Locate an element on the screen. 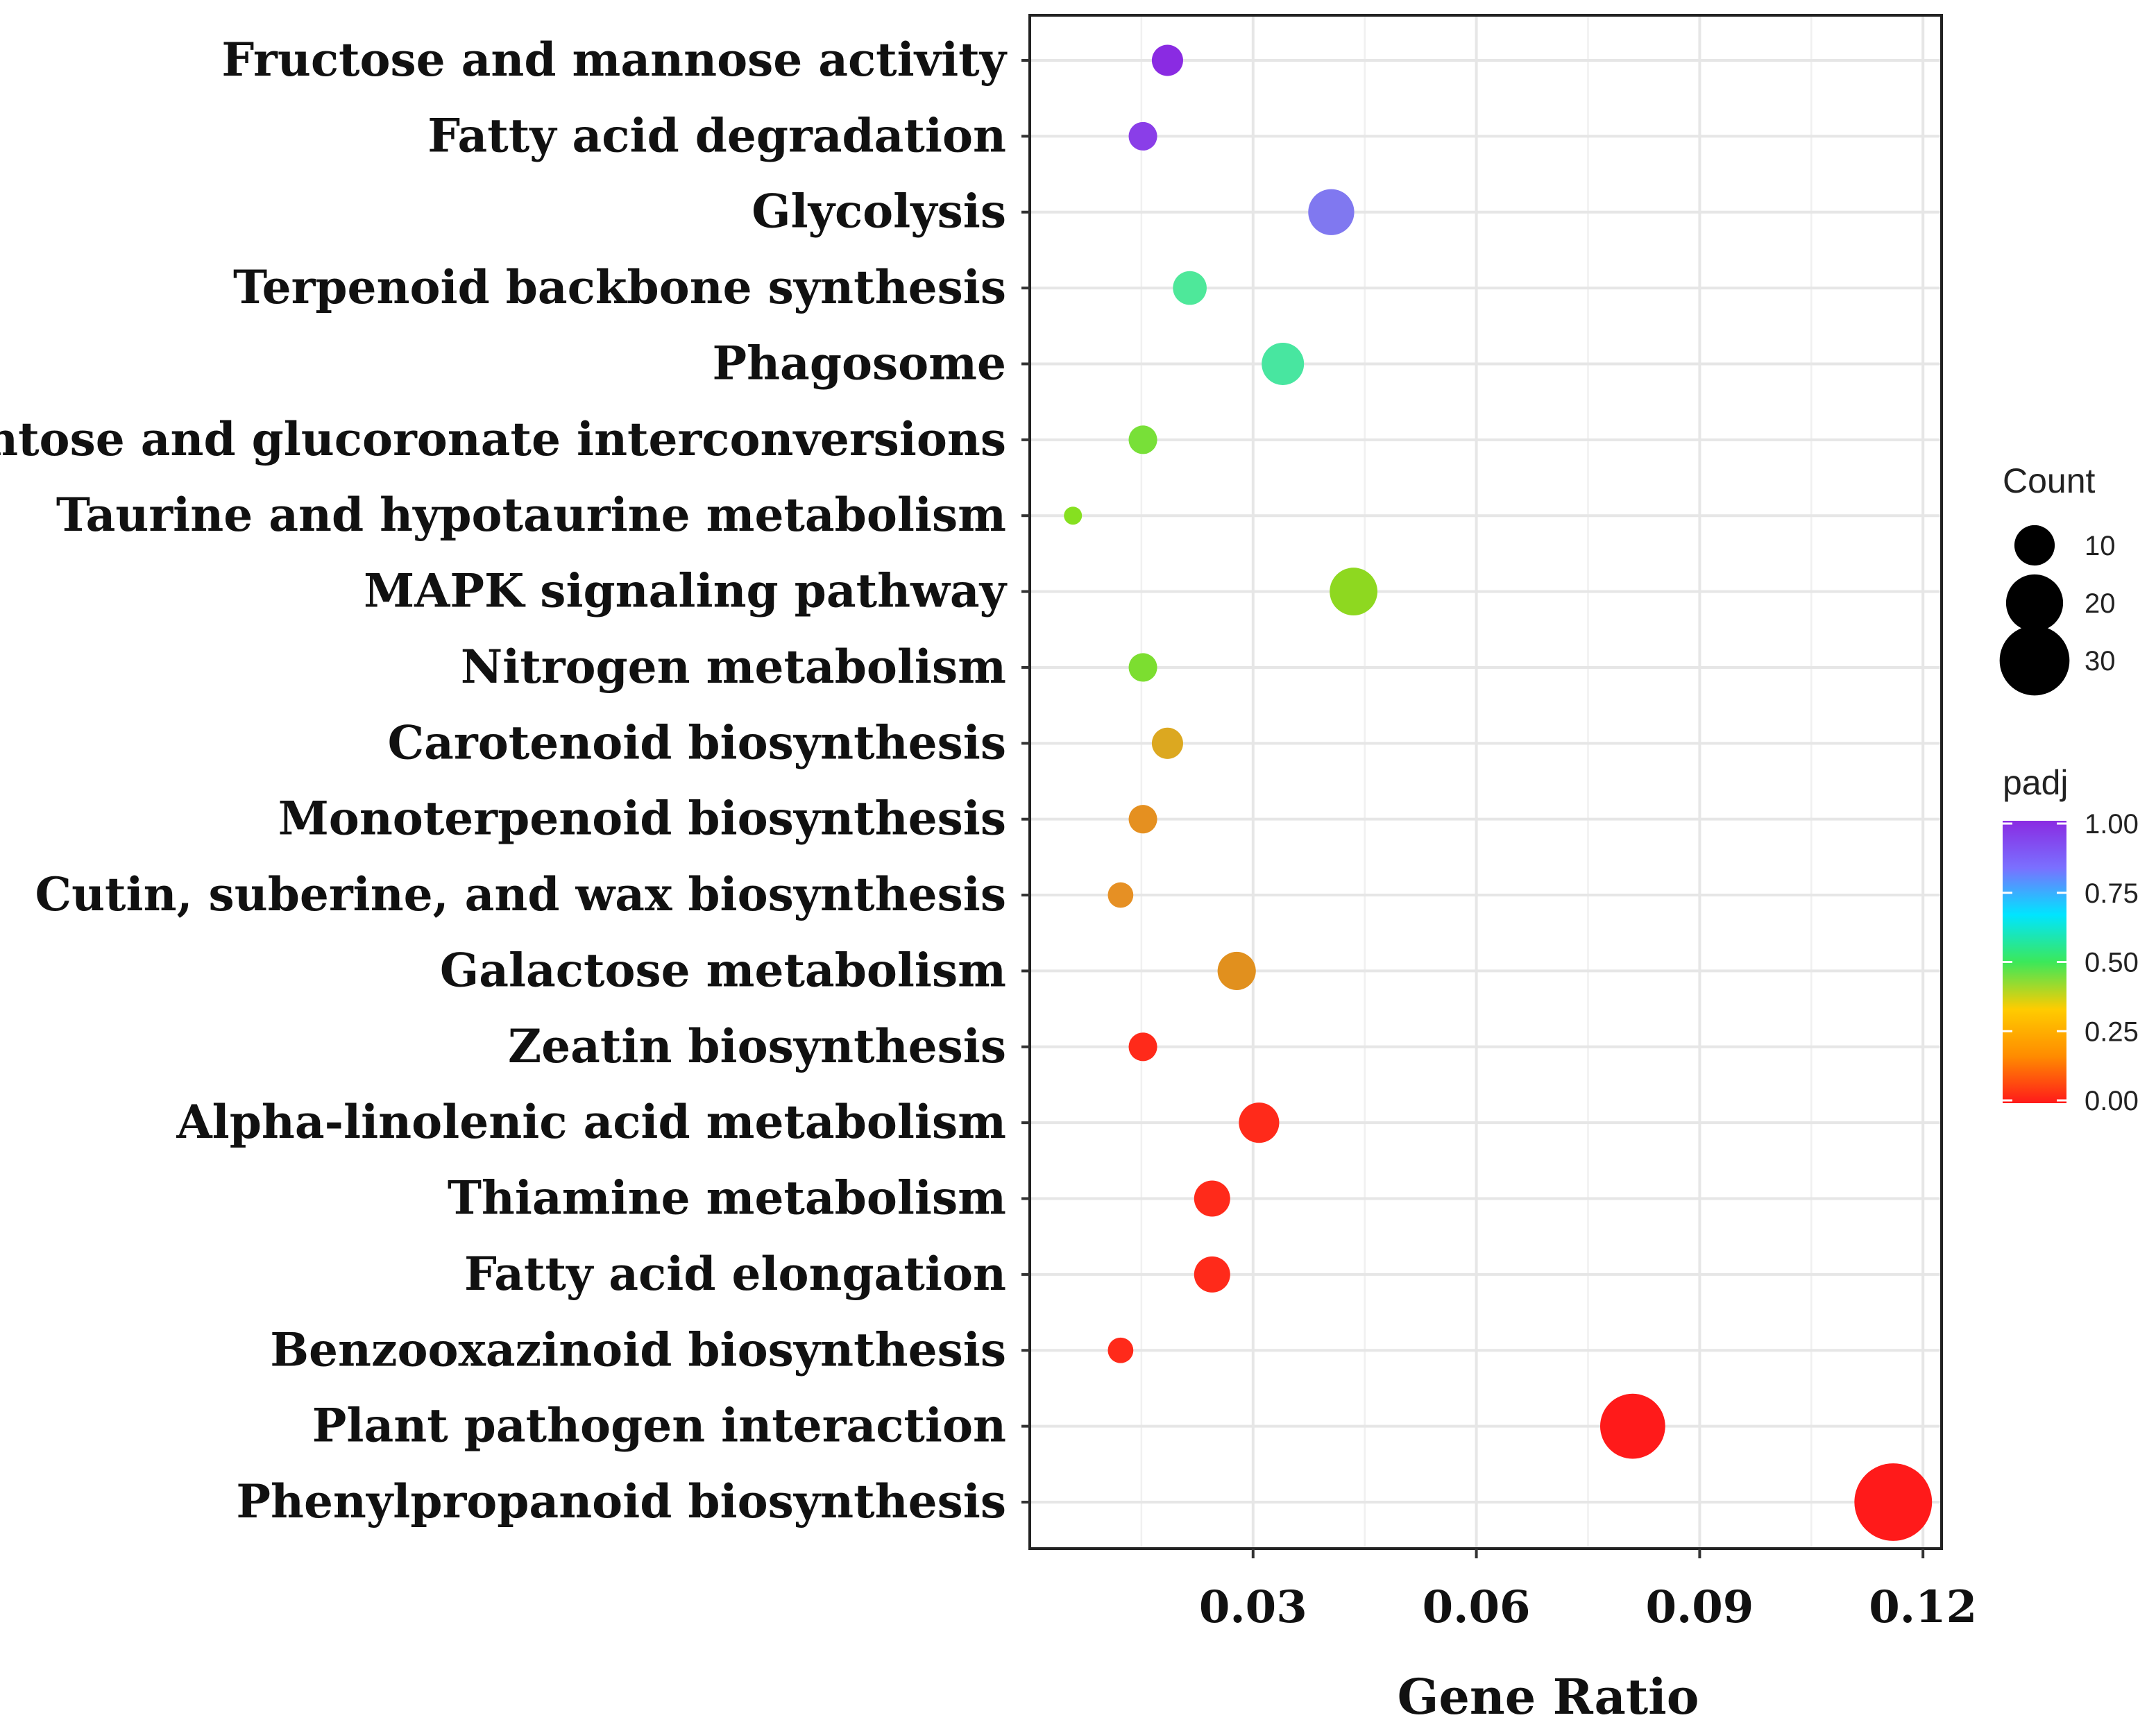 This screenshot has width=2156, height=1729. x-axis-tick-labels: 0.03 0.06 0.09 0.12 is located at coordinates (1588, 1607).